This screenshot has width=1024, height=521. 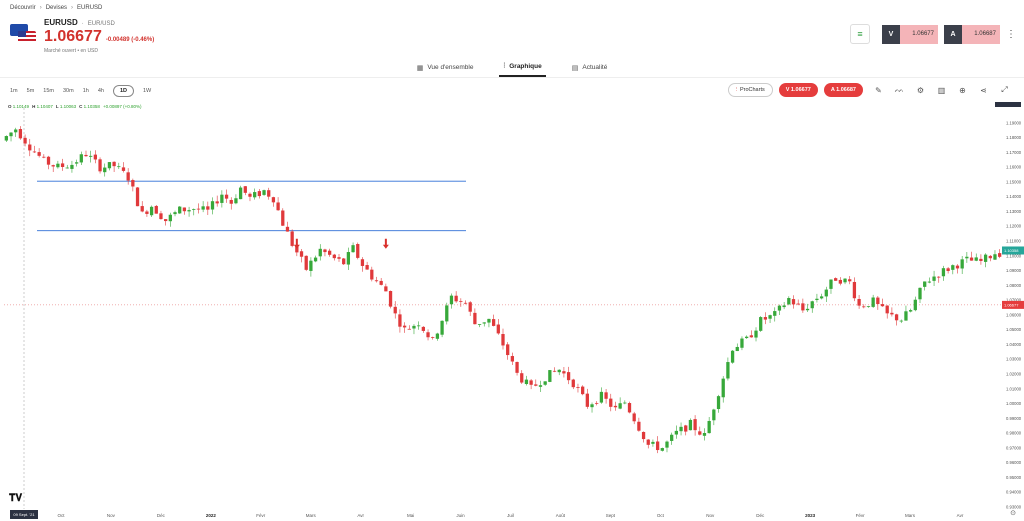 I want to click on y-tick-label: 1.06000, so click(x=1014, y=314).